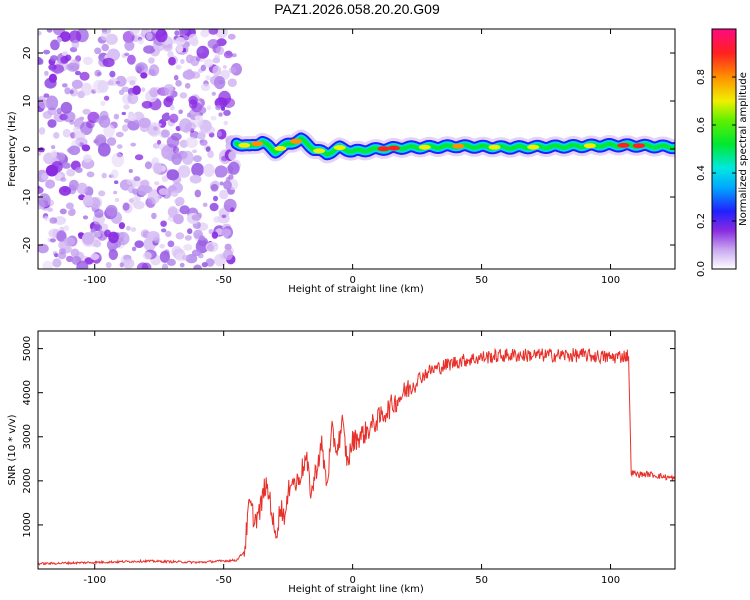 Image resolution: width=750 pixels, height=600 pixels. I want to click on snr-y-tick-label: 1000, so click(27, 524).